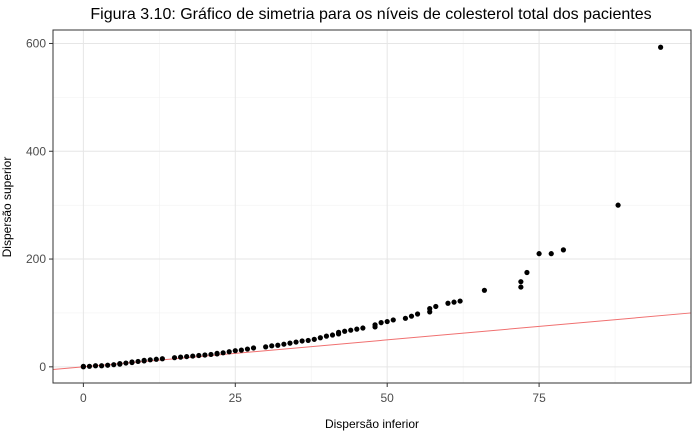 The image size is (700, 437). Describe the element at coordinates (539, 398) in the screenshot. I see `x-tick-label: 75` at that location.